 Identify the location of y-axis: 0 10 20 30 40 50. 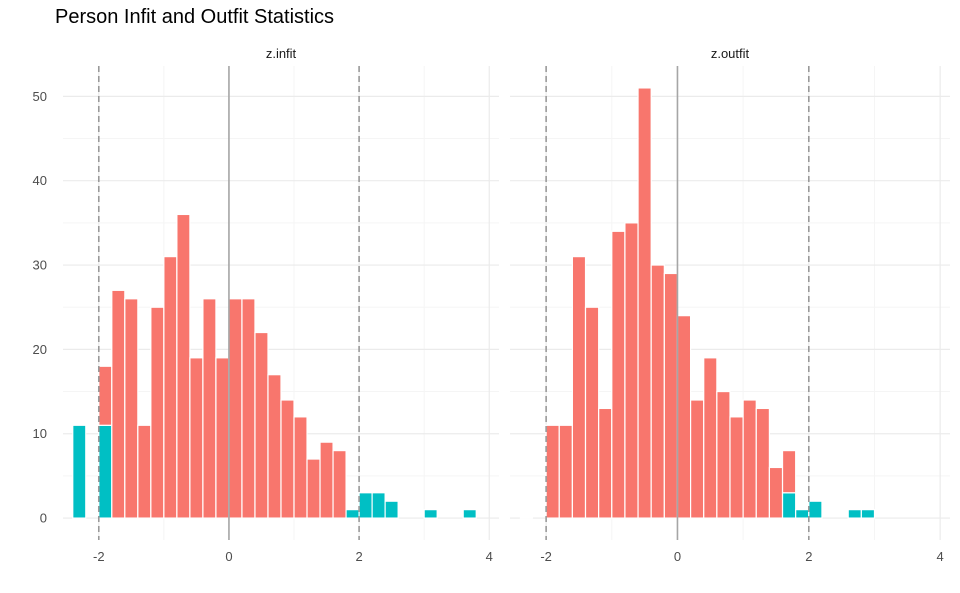
(40, 307).